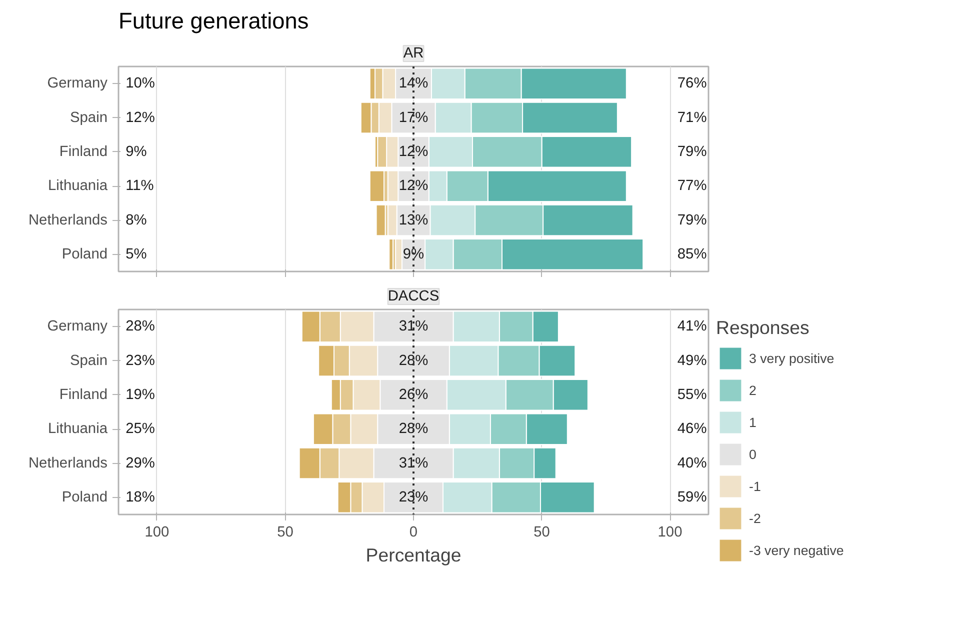 The image size is (974, 637). I want to click on legend-title: Responses, so click(763, 328).